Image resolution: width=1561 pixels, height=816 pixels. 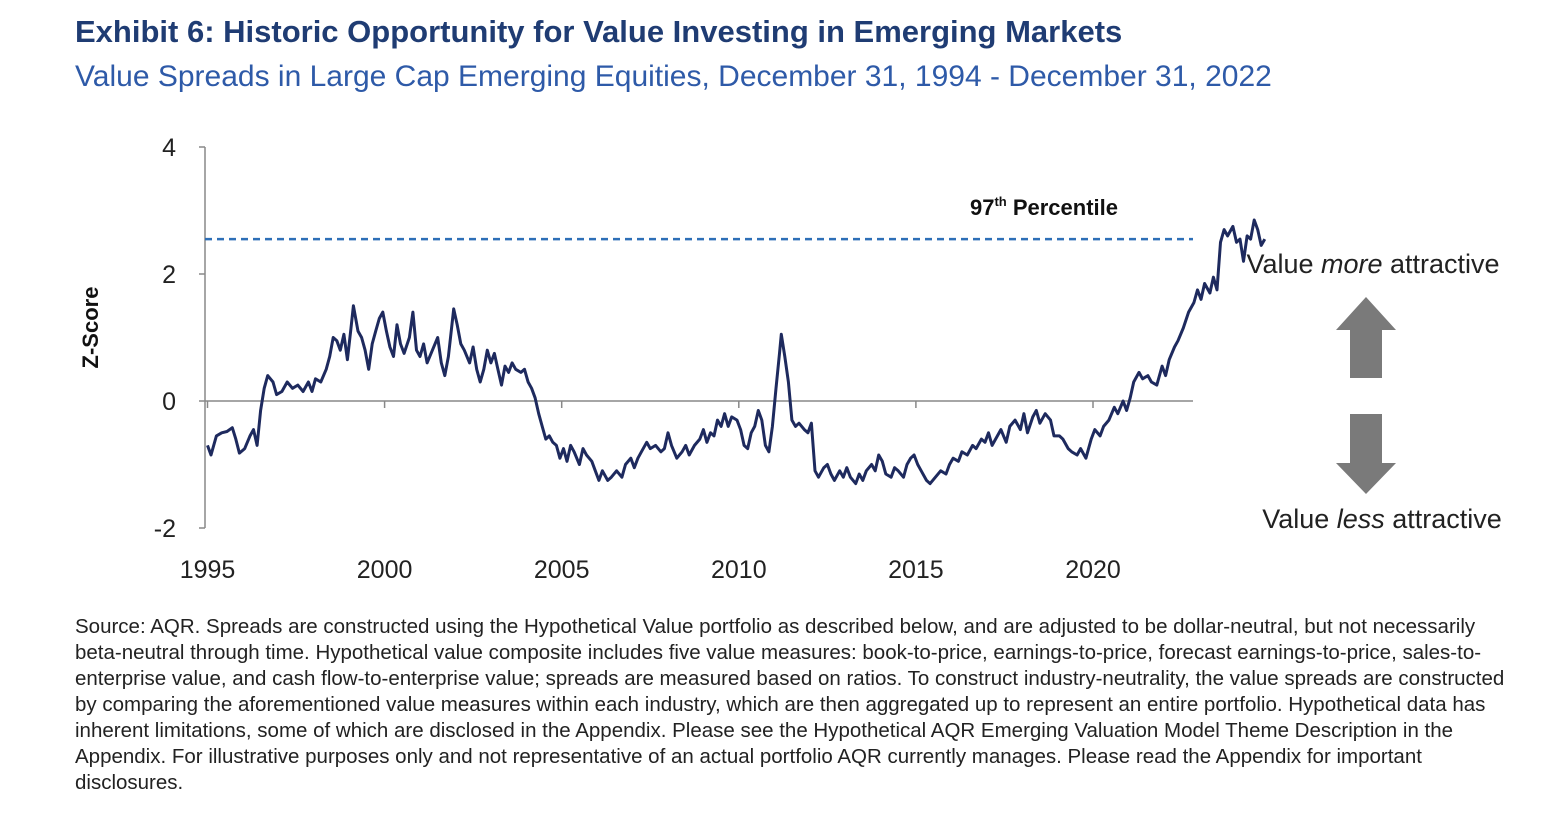 I want to click on y-tick-label: 2, so click(x=169, y=275).